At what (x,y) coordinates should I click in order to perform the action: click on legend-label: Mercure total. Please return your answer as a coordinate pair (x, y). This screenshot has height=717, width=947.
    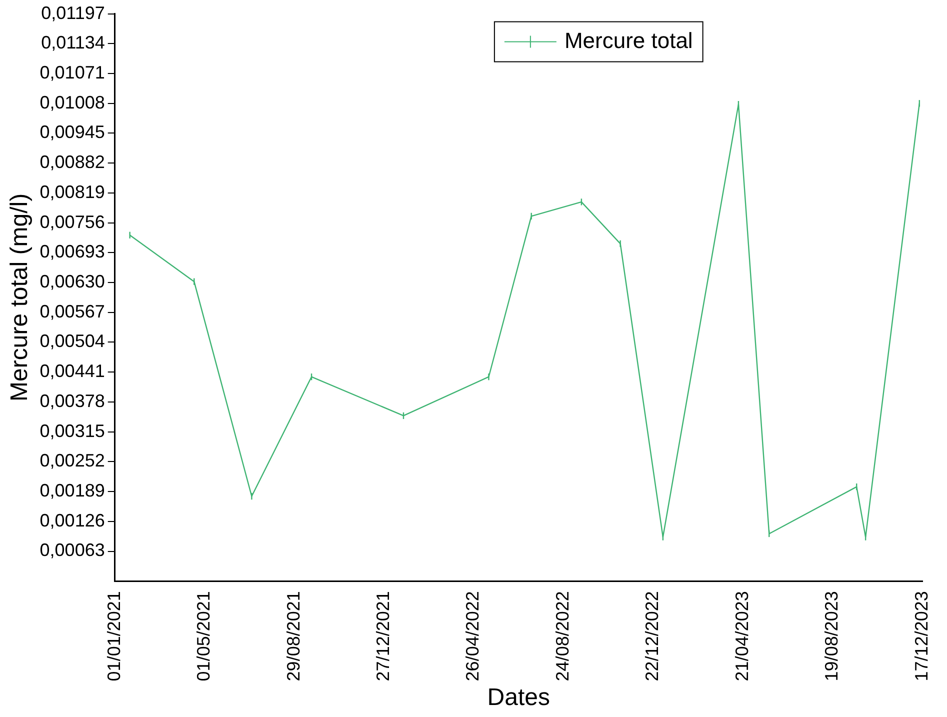
    Looking at the image, I should click on (628, 40).